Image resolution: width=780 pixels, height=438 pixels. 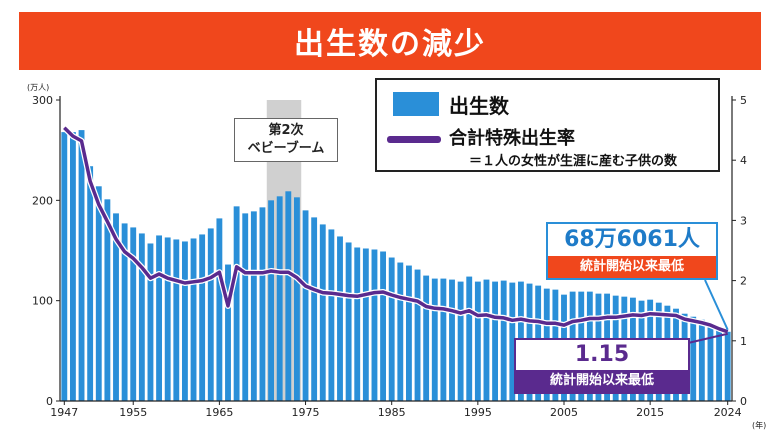 I want to click on legend-births-swatch, so click(x=416, y=104).